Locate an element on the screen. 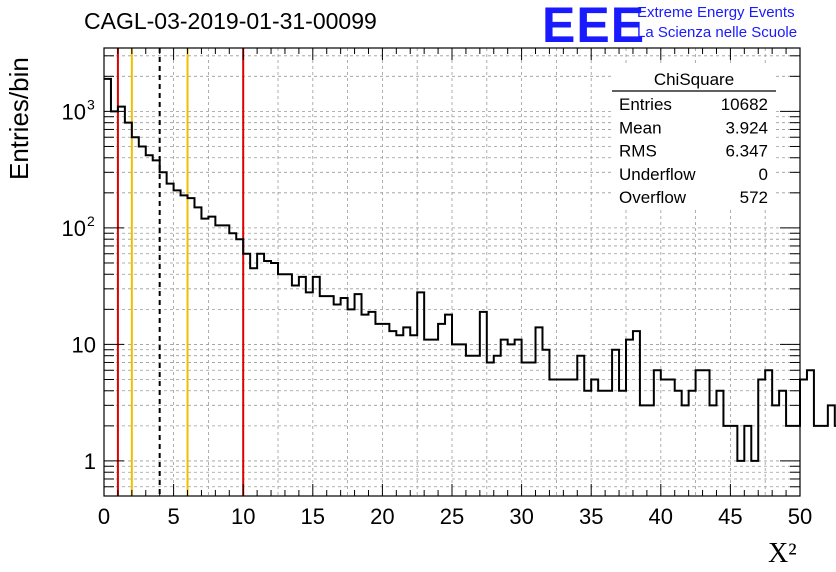  x-tick-label: 35 is located at coordinates (591, 516).